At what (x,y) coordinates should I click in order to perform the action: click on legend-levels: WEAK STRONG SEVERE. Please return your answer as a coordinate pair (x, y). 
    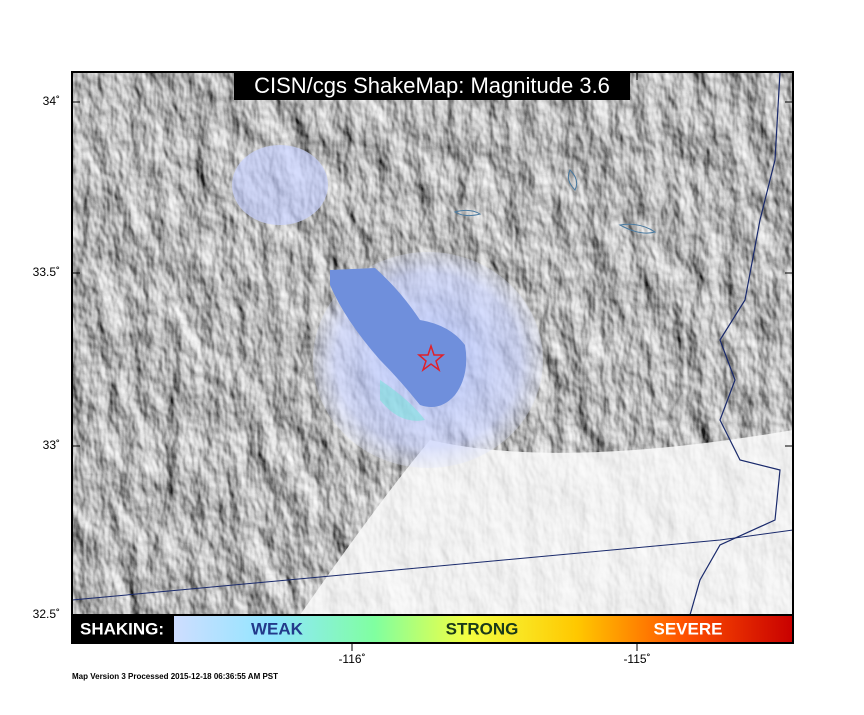
    Looking at the image, I should click on (486, 628).